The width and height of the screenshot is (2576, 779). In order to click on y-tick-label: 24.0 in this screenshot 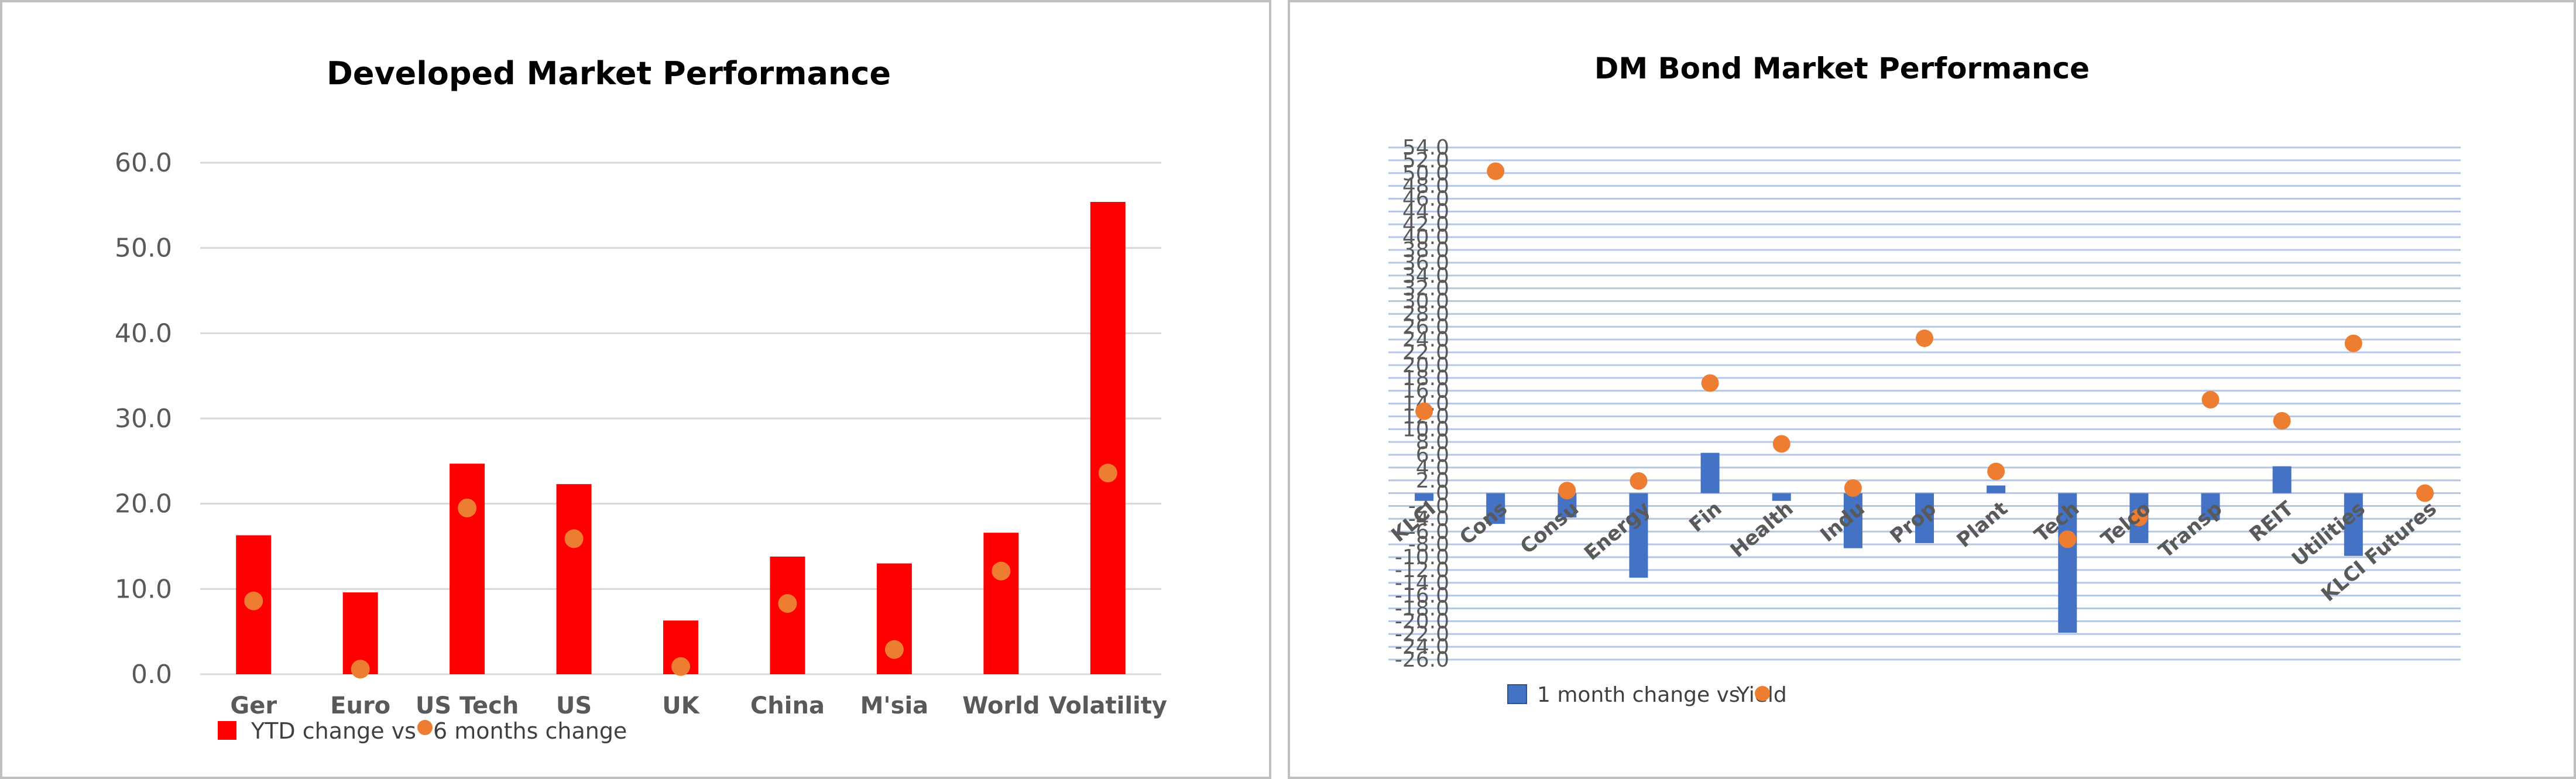, I will do `click(1425, 340)`.